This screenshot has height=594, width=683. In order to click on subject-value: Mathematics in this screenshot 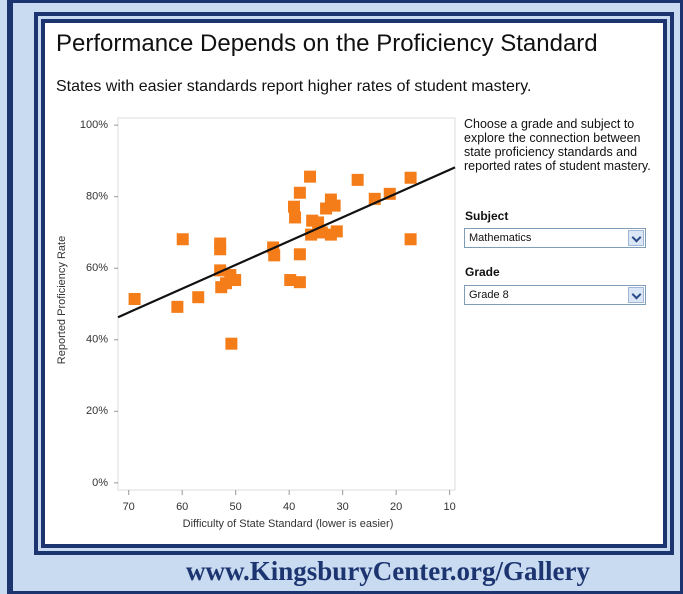, I will do `click(500, 238)`.